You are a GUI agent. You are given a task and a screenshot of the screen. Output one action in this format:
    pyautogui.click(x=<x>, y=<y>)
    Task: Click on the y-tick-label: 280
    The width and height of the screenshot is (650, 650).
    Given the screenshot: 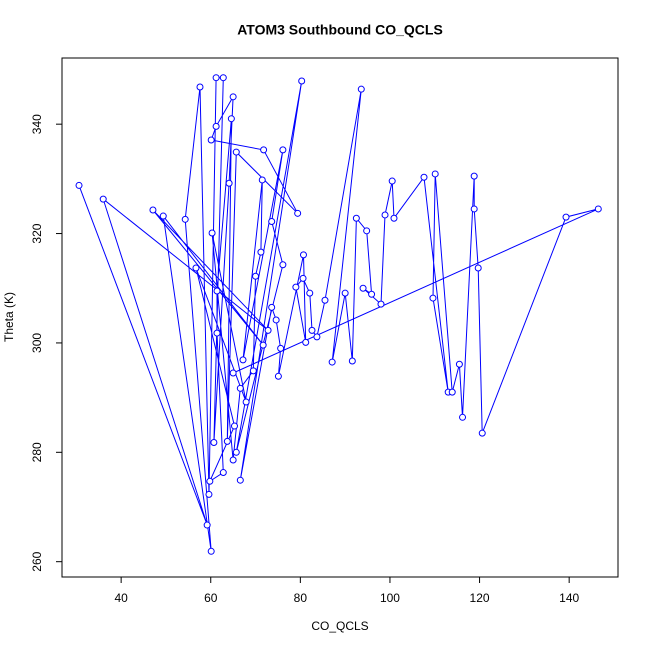 What is the action you would take?
    pyautogui.click(x=37, y=452)
    